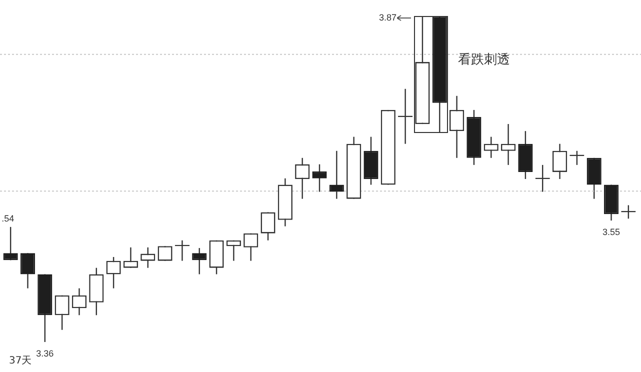 The height and width of the screenshot is (372, 641). Describe the element at coordinates (45, 353) in the screenshot. I see `annotation: 3.36` at that location.